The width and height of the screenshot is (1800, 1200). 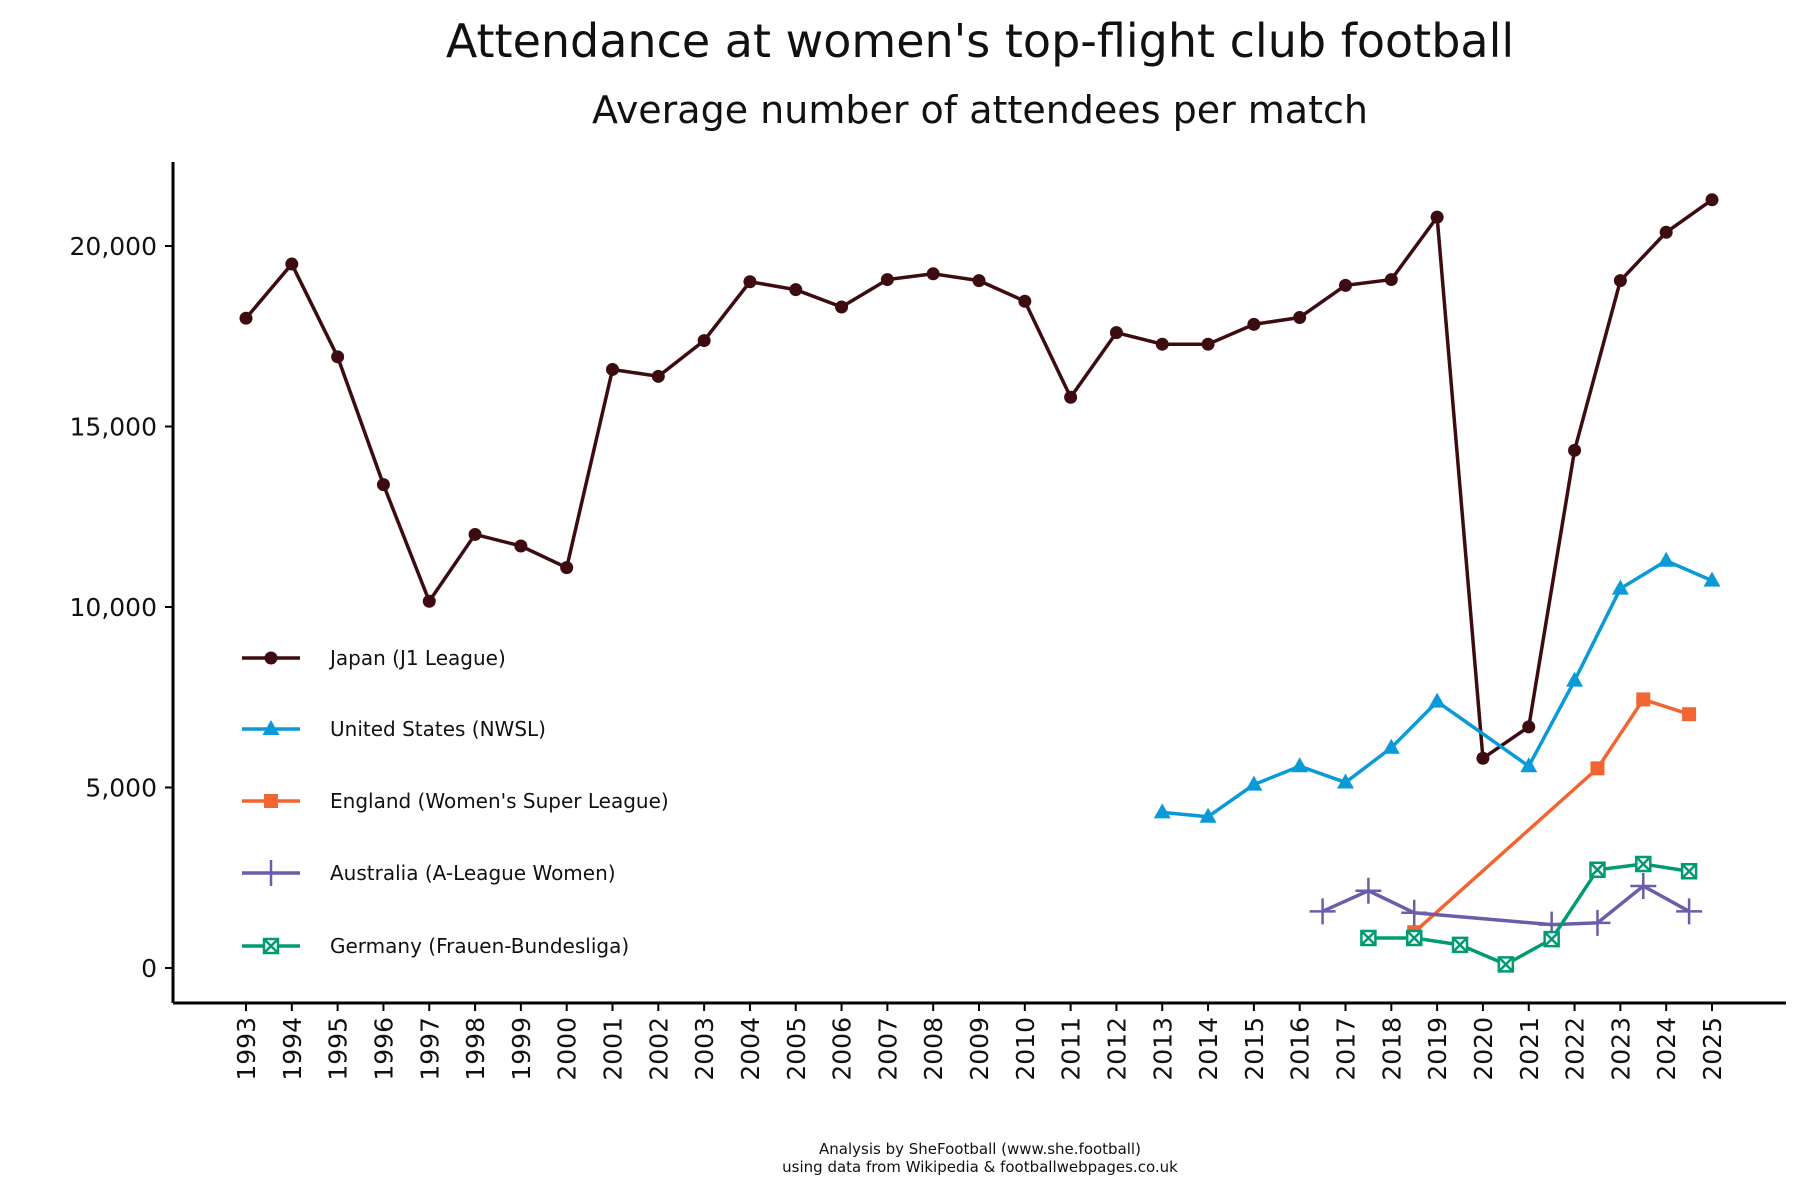 I want to click on legend-entry: United States (NWSL), so click(x=394, y=729).